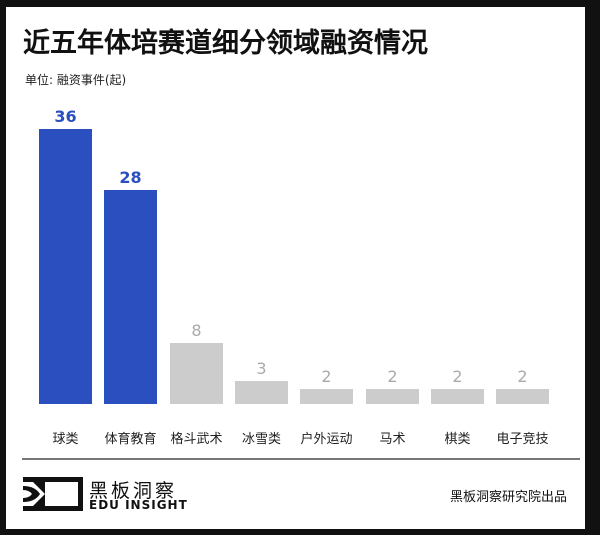 This screenshot has width=600, height=535. I want to click on category-label: 格斗武术, so click(196, 439).